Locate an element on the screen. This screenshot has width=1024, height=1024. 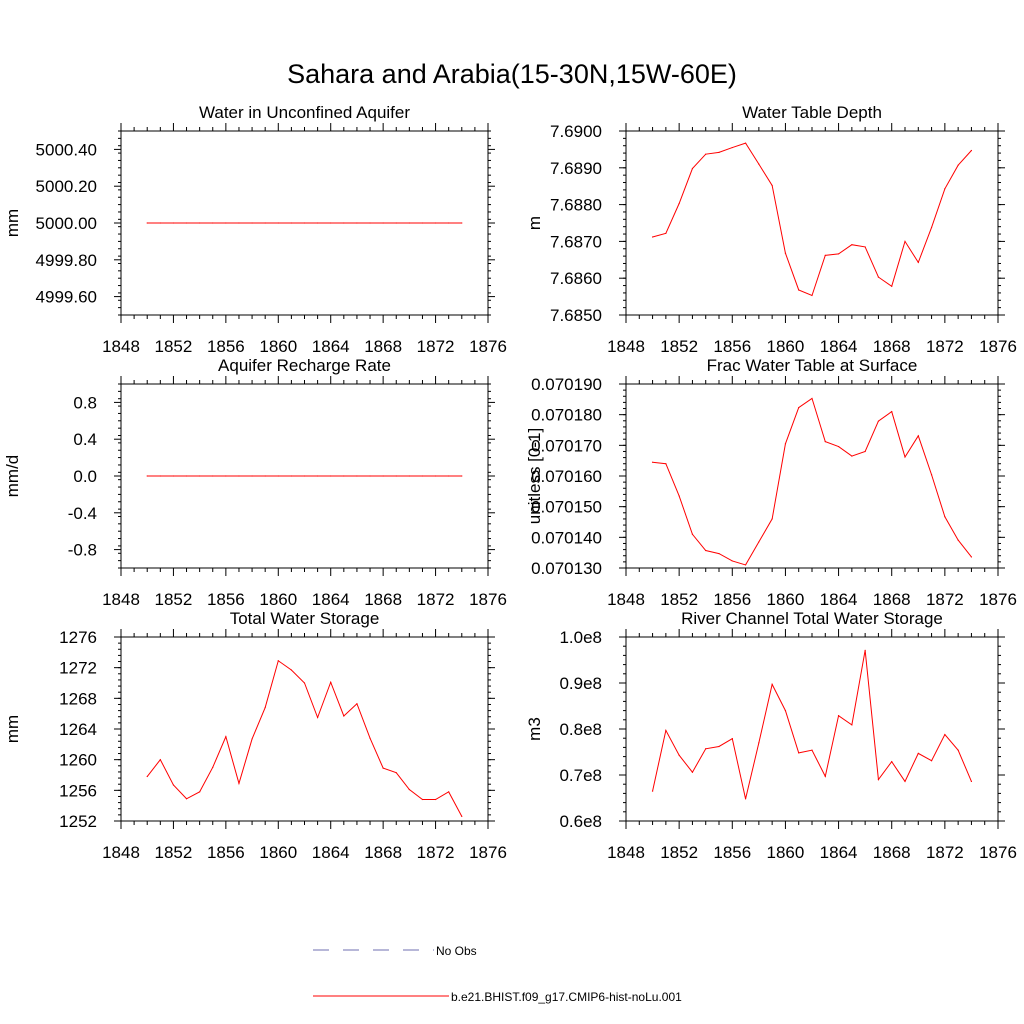
y-axis-label: mm/d is located at coordinates (12, 476).